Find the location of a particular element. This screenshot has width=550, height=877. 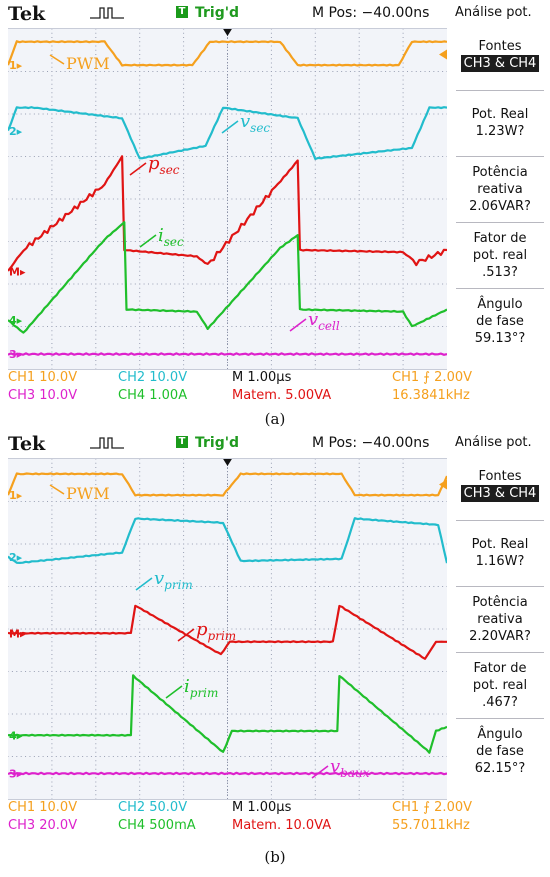

waveform-label-ch2: vprim is located at coordinates (173, 580).